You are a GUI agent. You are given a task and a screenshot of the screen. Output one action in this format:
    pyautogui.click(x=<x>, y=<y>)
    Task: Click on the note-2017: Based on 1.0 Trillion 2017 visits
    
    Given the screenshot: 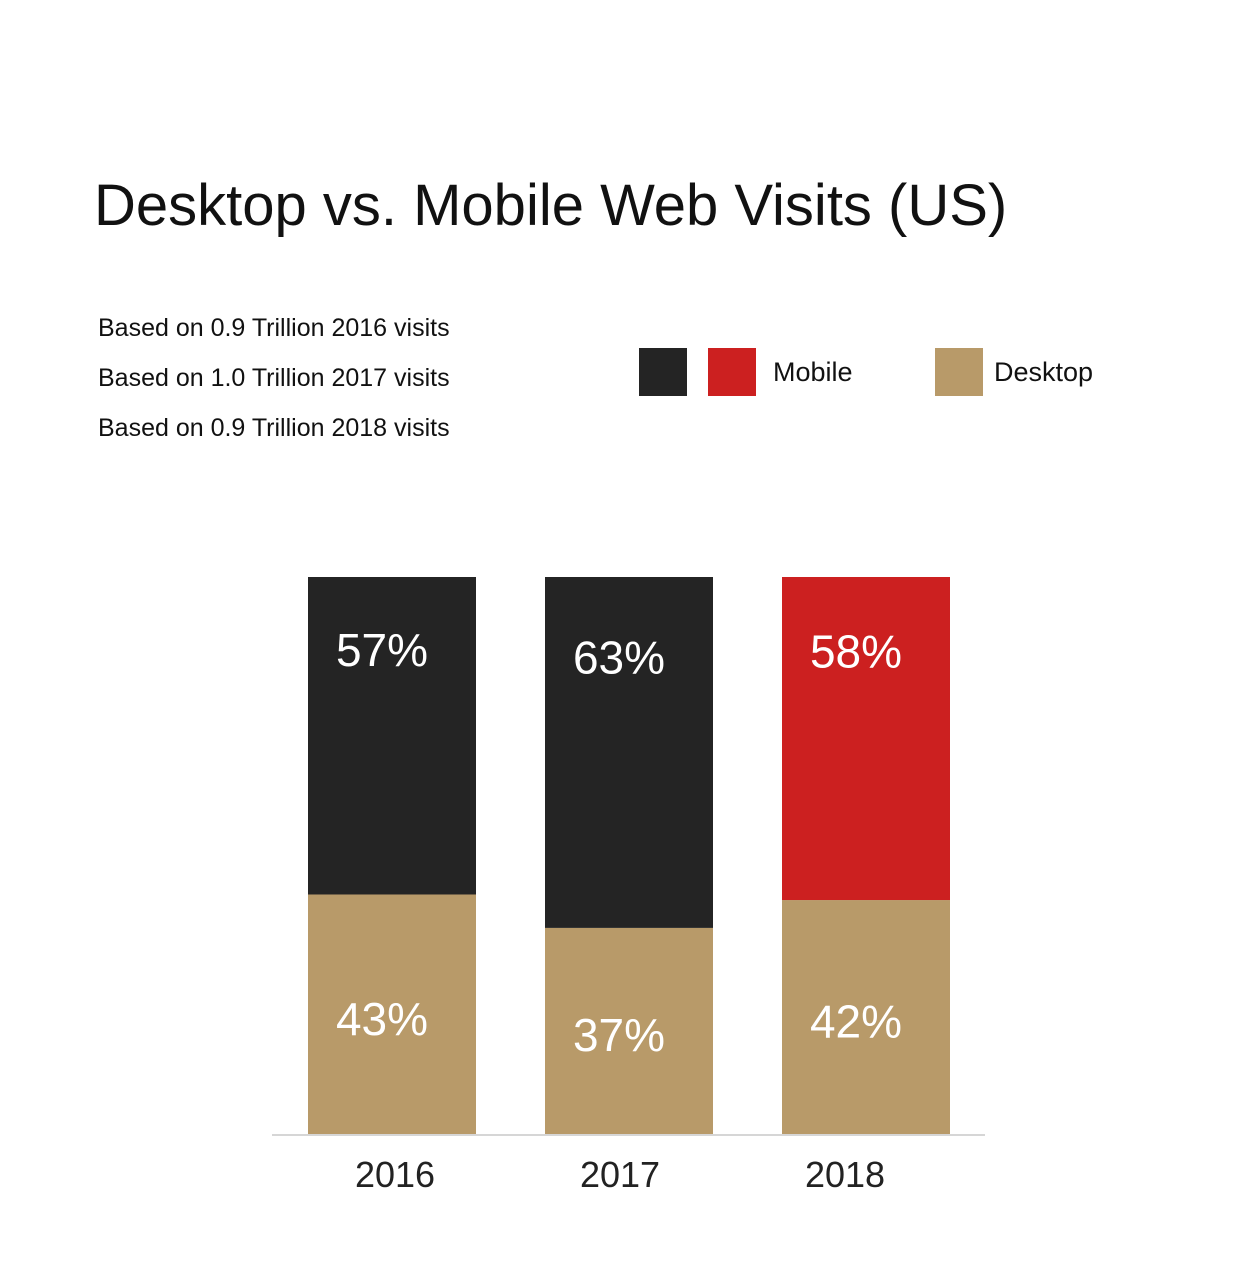 What is the action you would take?
    pyautogui.click(x=274, y=378)
    